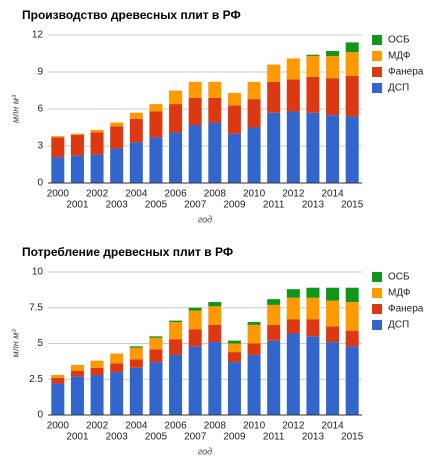 Image resolution: width=448 pixels, height=459 pixels. Describe the element at coordinates (156, 205) in the screenshot. I see `x-tick-label: 2005` at that location.